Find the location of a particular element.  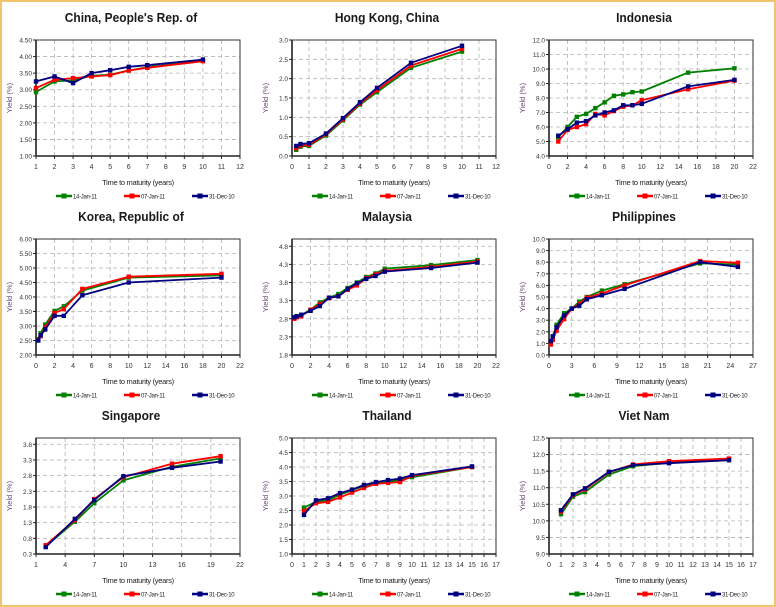

y-tick-label: 3.0 is located at coordinates (283, 497).